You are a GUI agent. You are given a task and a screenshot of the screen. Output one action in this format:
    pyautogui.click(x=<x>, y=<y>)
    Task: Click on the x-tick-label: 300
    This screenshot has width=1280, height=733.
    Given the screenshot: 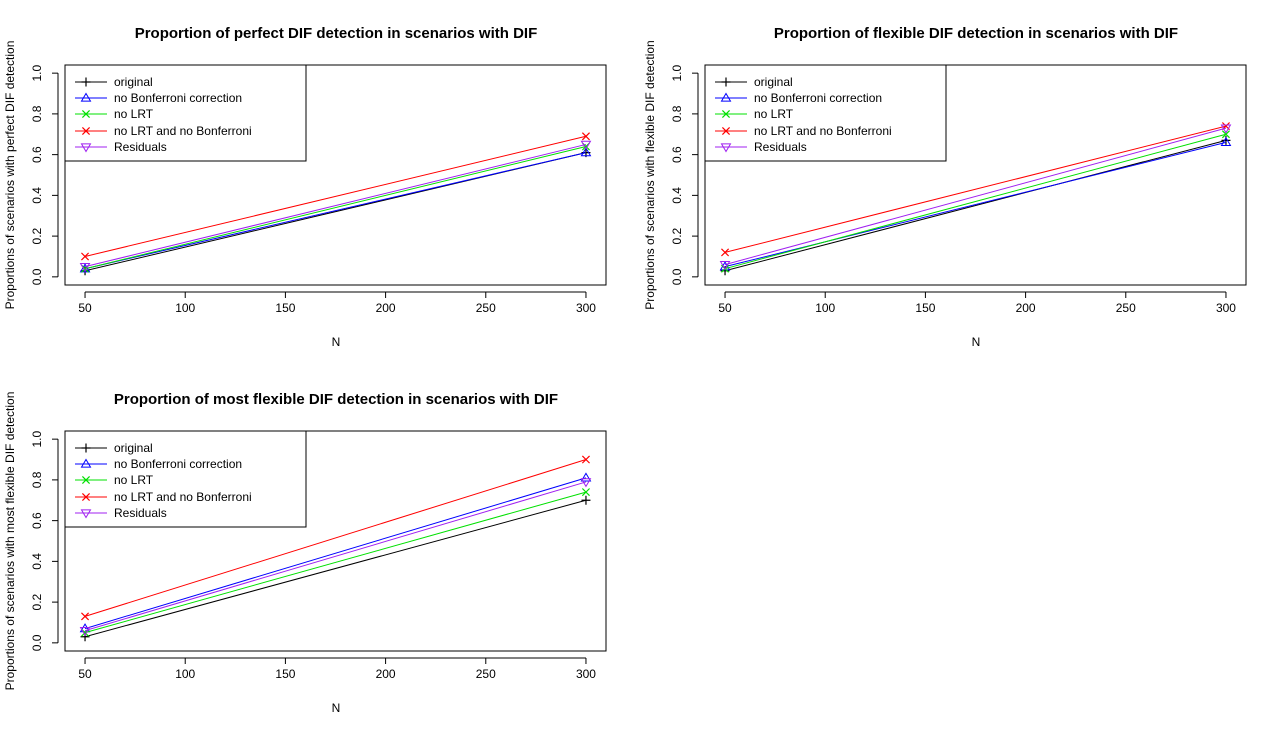 What is the action you would take?
    pyautogui.click(x=586, y=674)
    